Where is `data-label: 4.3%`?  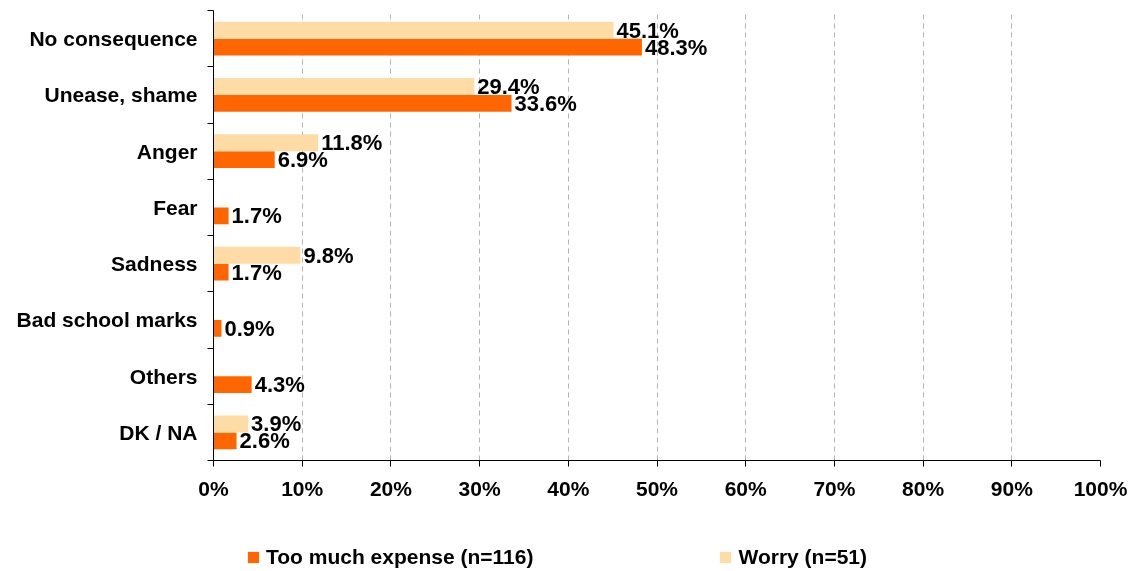
data-label: 4.3% is located at coordinates (279, 385).